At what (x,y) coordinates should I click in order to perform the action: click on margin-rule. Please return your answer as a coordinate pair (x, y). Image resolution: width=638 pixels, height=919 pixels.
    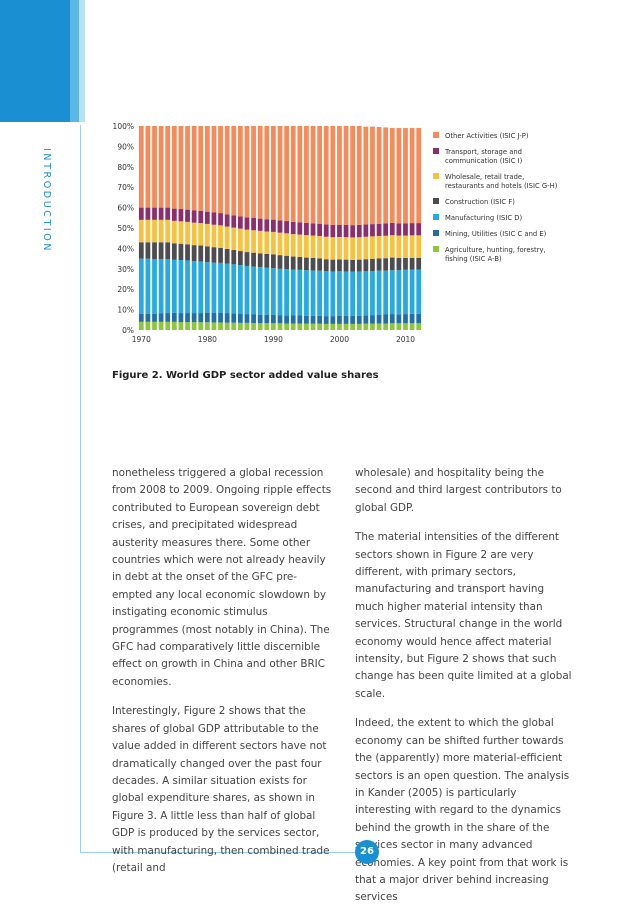
    Looking at the image, I should click on (80, 489).